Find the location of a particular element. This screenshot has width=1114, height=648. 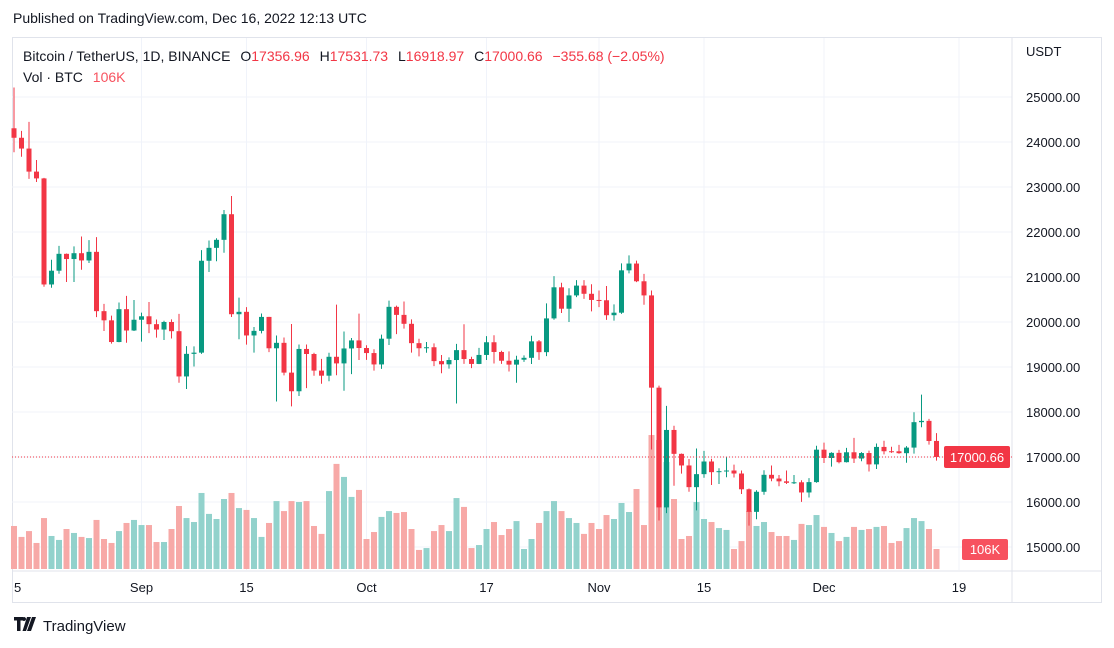

volume-label: Vol · BTC is located at coordinates (53, 77).